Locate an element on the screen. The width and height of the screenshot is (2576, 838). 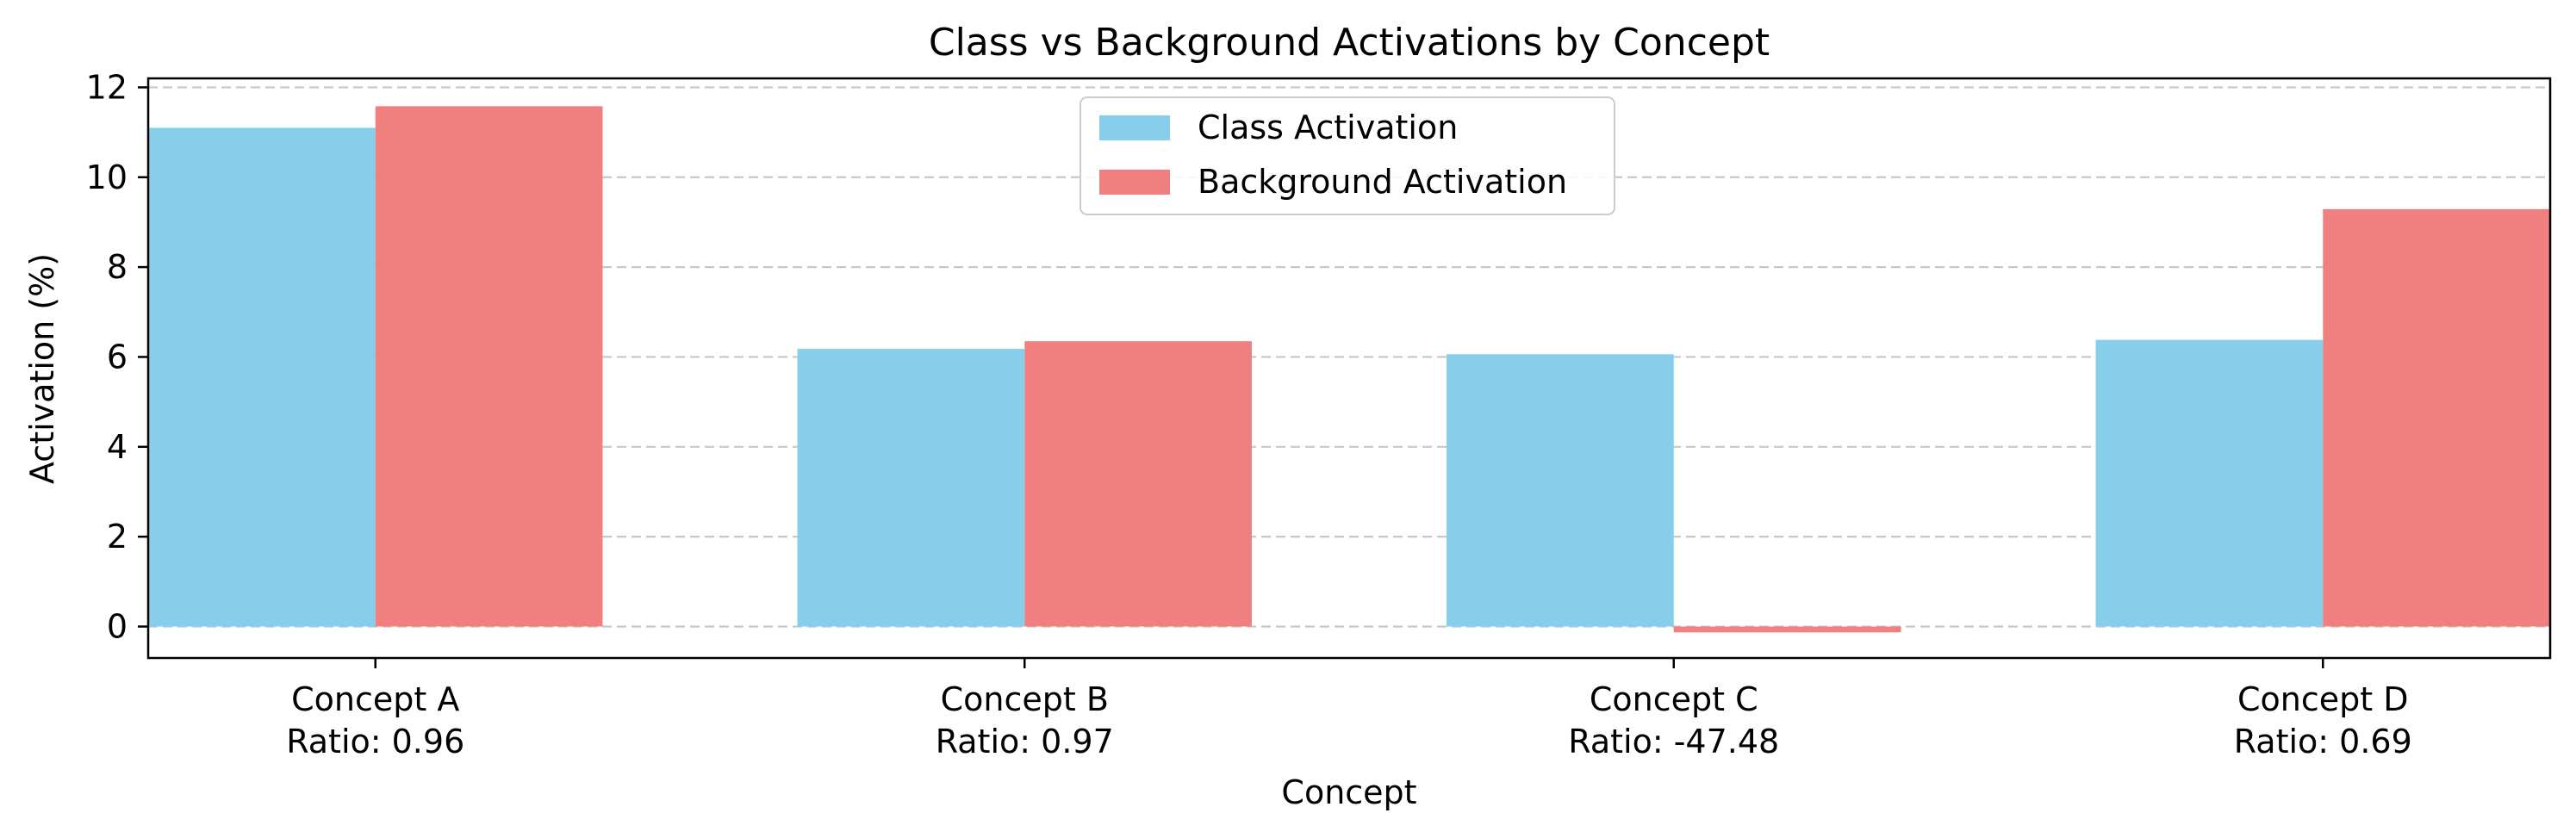
legend-label: Background Activation is located at coordinates (1383, 182).